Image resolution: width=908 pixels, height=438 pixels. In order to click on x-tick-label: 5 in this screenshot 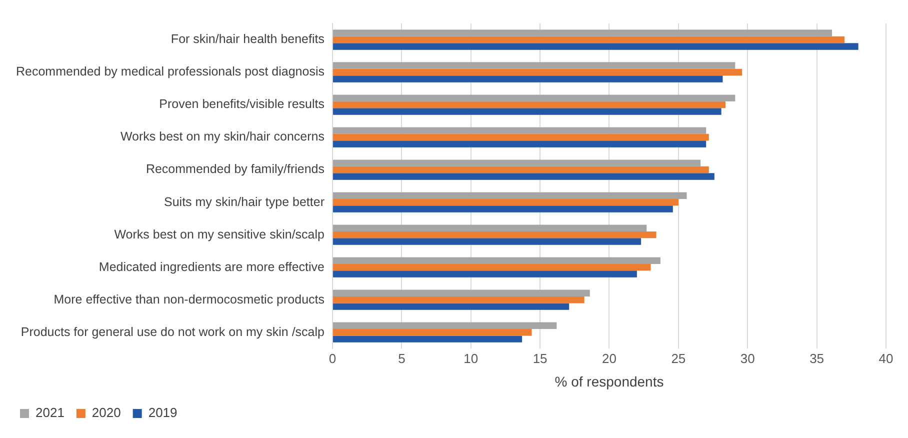, I will do `click(402, 358)`.